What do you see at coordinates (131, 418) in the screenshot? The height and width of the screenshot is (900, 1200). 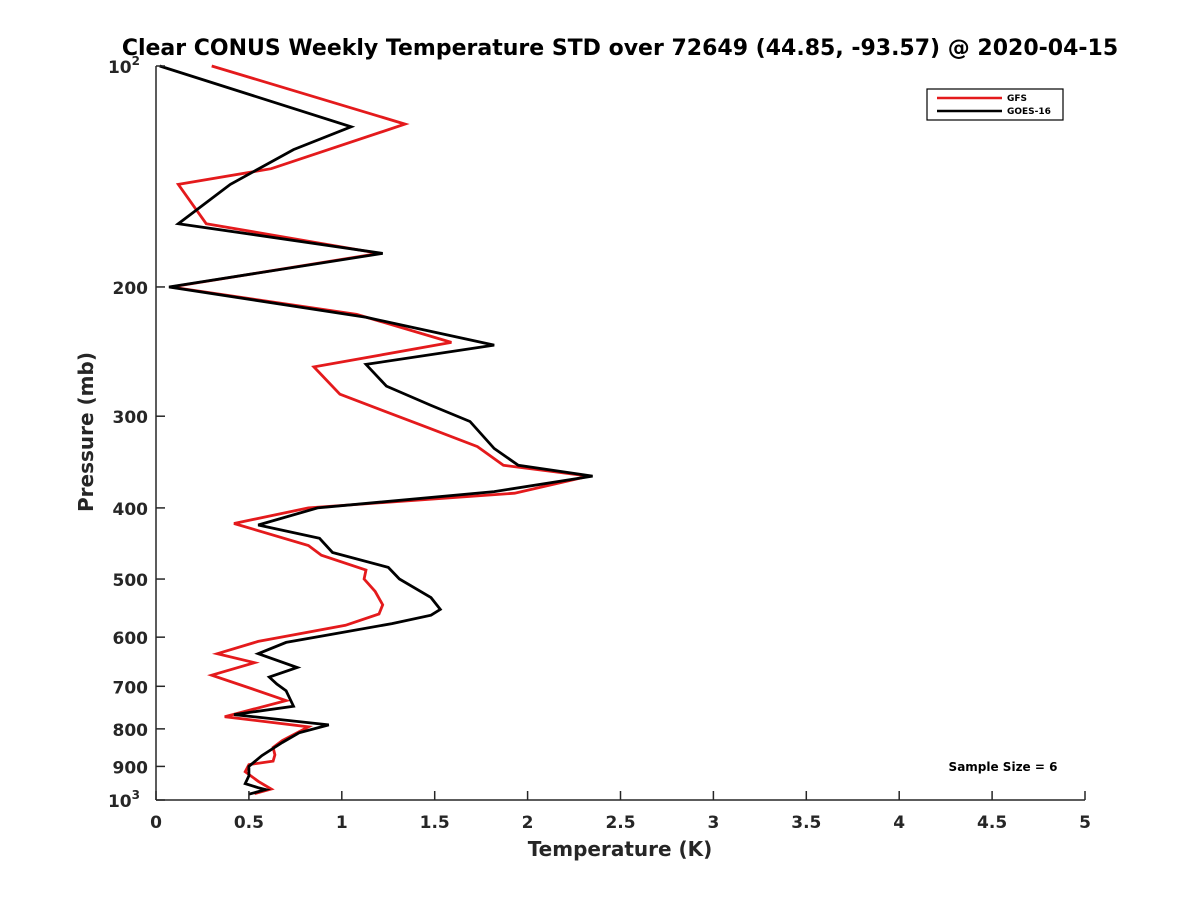 I see `y-tick-label: 300` at bounding box center [131, 418].